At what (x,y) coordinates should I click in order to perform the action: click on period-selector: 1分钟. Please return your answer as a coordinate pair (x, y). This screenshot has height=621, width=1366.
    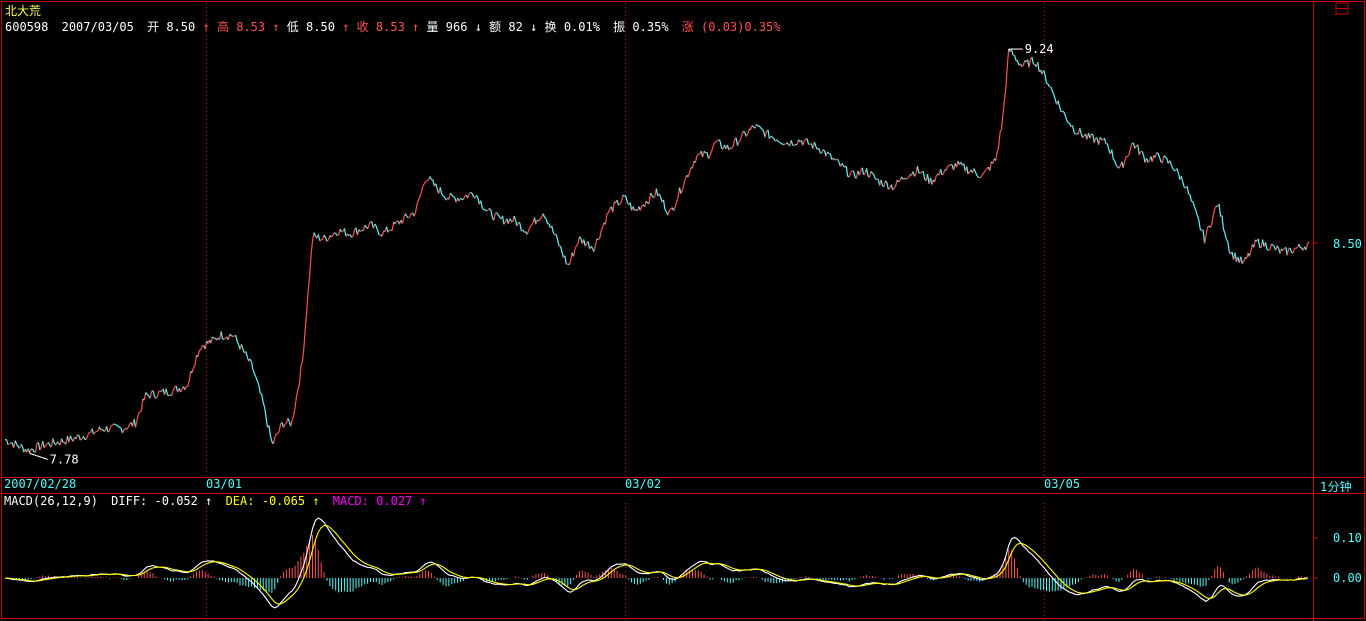
    Looking at the image, I should click on (1336, 486).